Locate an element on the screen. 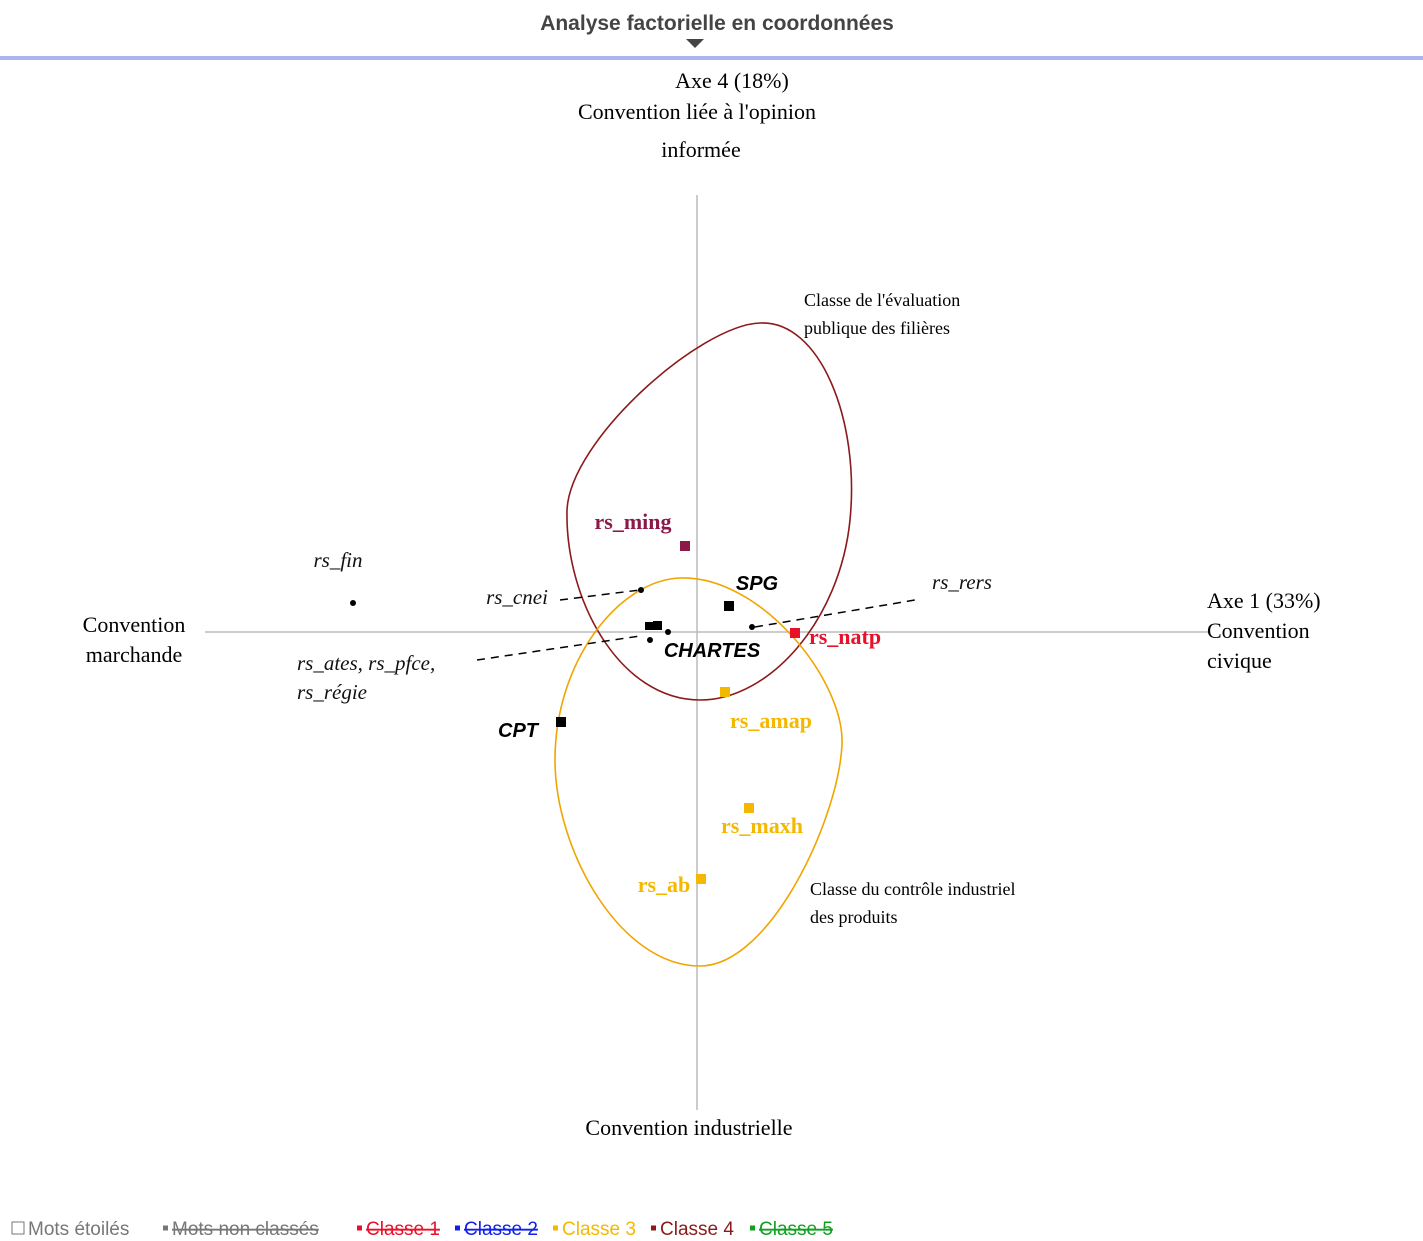  point-label: rs_cnei is located at coordinates (517, 597).